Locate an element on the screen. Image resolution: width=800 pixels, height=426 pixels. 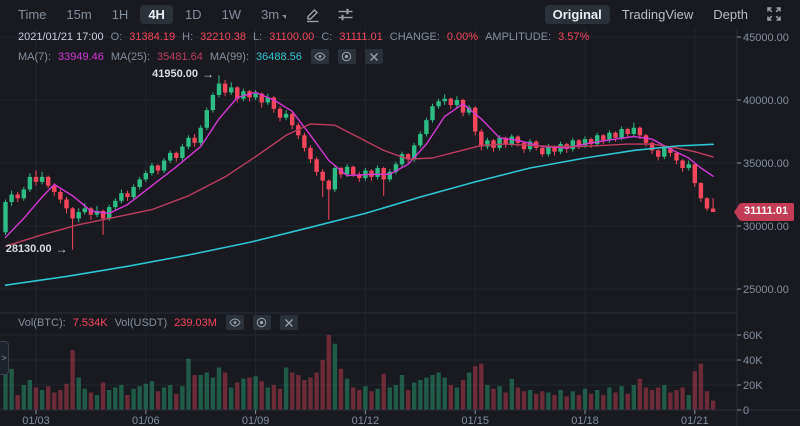
vol-visibility-button is located at coordinates (234, 322).